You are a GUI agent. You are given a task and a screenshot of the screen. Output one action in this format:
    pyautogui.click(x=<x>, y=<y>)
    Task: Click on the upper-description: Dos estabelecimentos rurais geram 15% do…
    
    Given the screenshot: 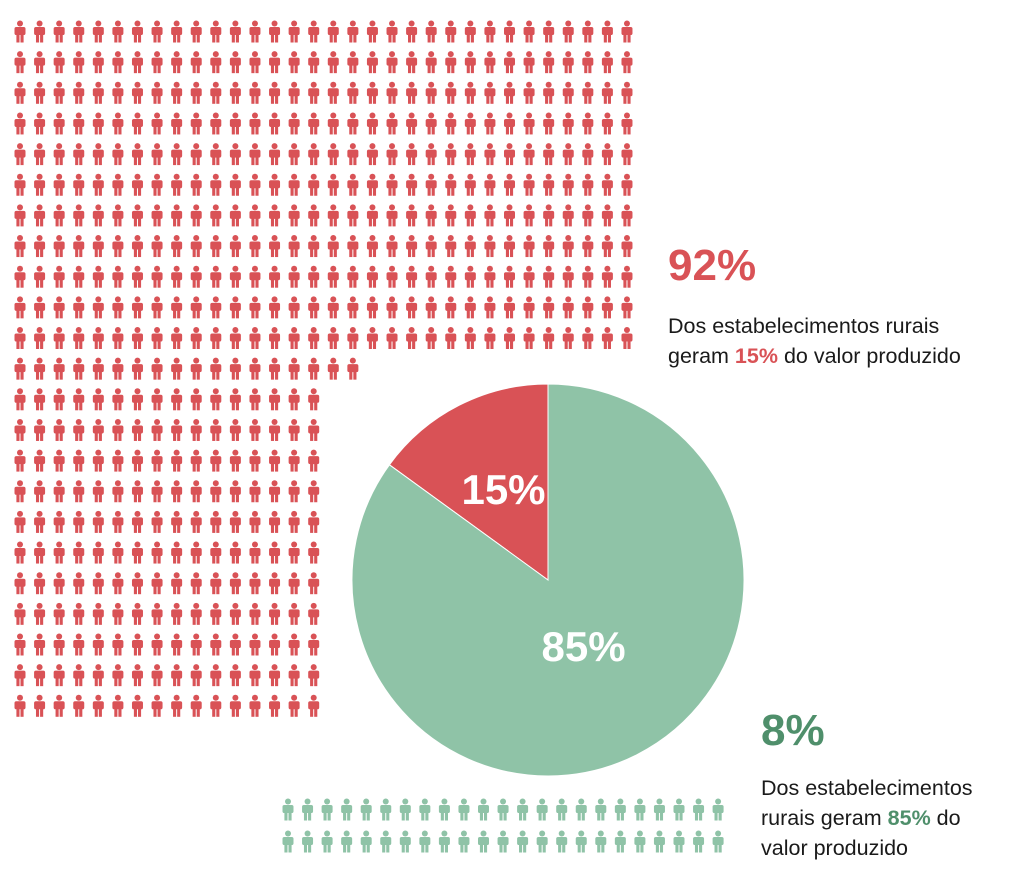 What is the action you would take?
    pyautogui.click(x=840, y=341)
    